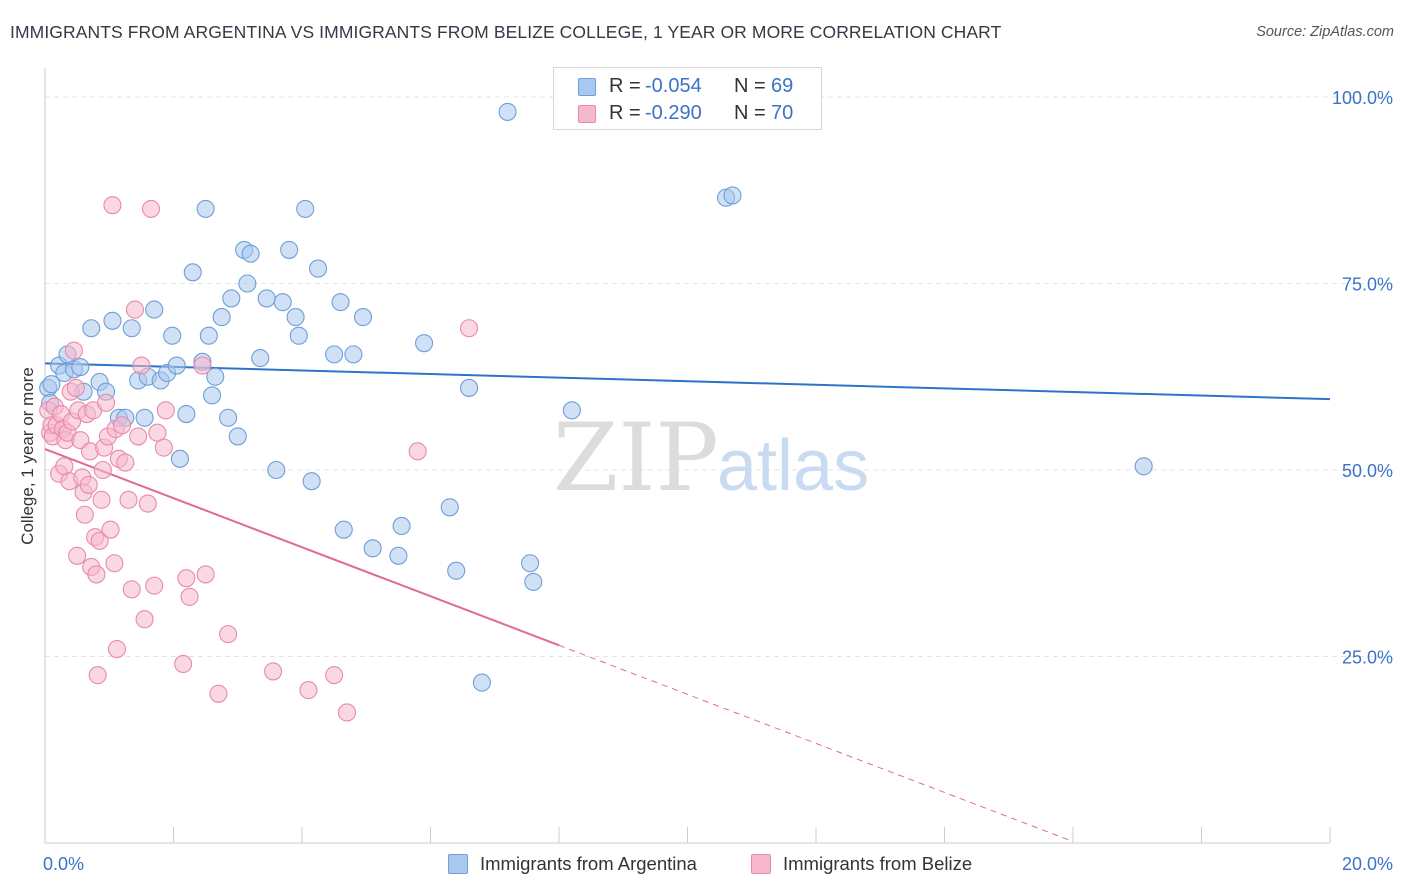 This screenshot has height=892, width=1406. Describe the element at coordinates (1362, 98) in the screenshot. I see `y-tick-label: 100.0%` at that location.